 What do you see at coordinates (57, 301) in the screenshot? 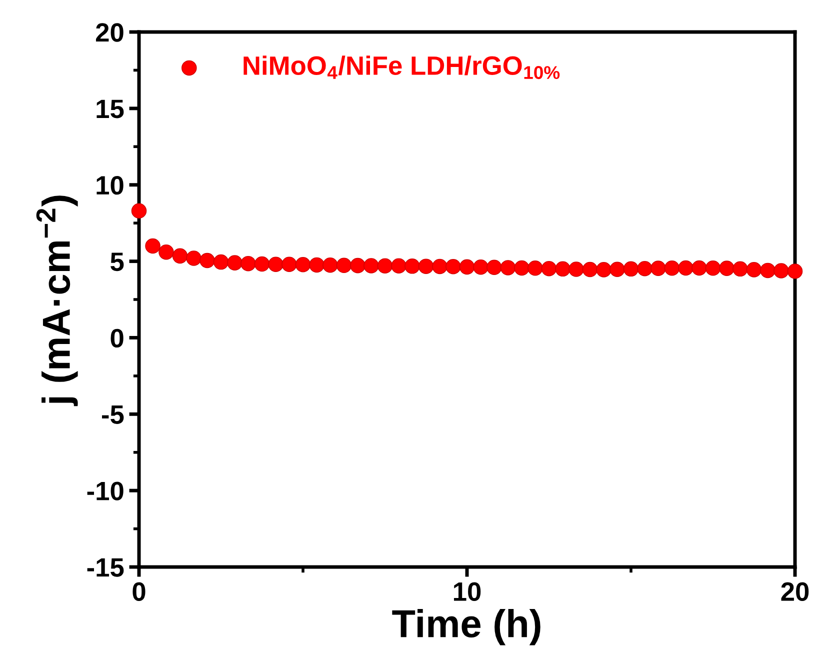
I see `y-axis-title: j (mA·cm$^{−2}$)` at bounding box center [57, 301].